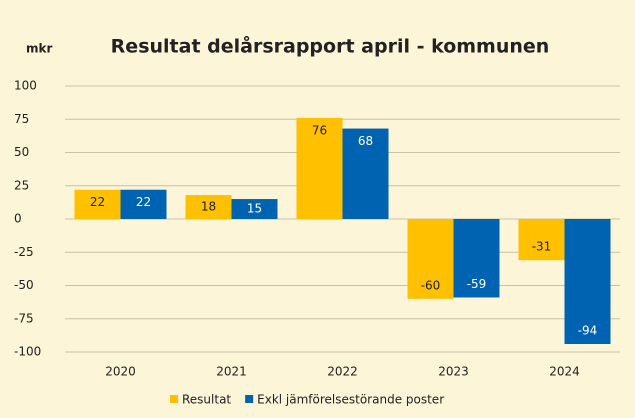 The height and width of the screenshot is (418, 635). What do you see at coordinates (319, 130) in the screenshot?
I see `data-label: 76` at bounding box center [319, 130].